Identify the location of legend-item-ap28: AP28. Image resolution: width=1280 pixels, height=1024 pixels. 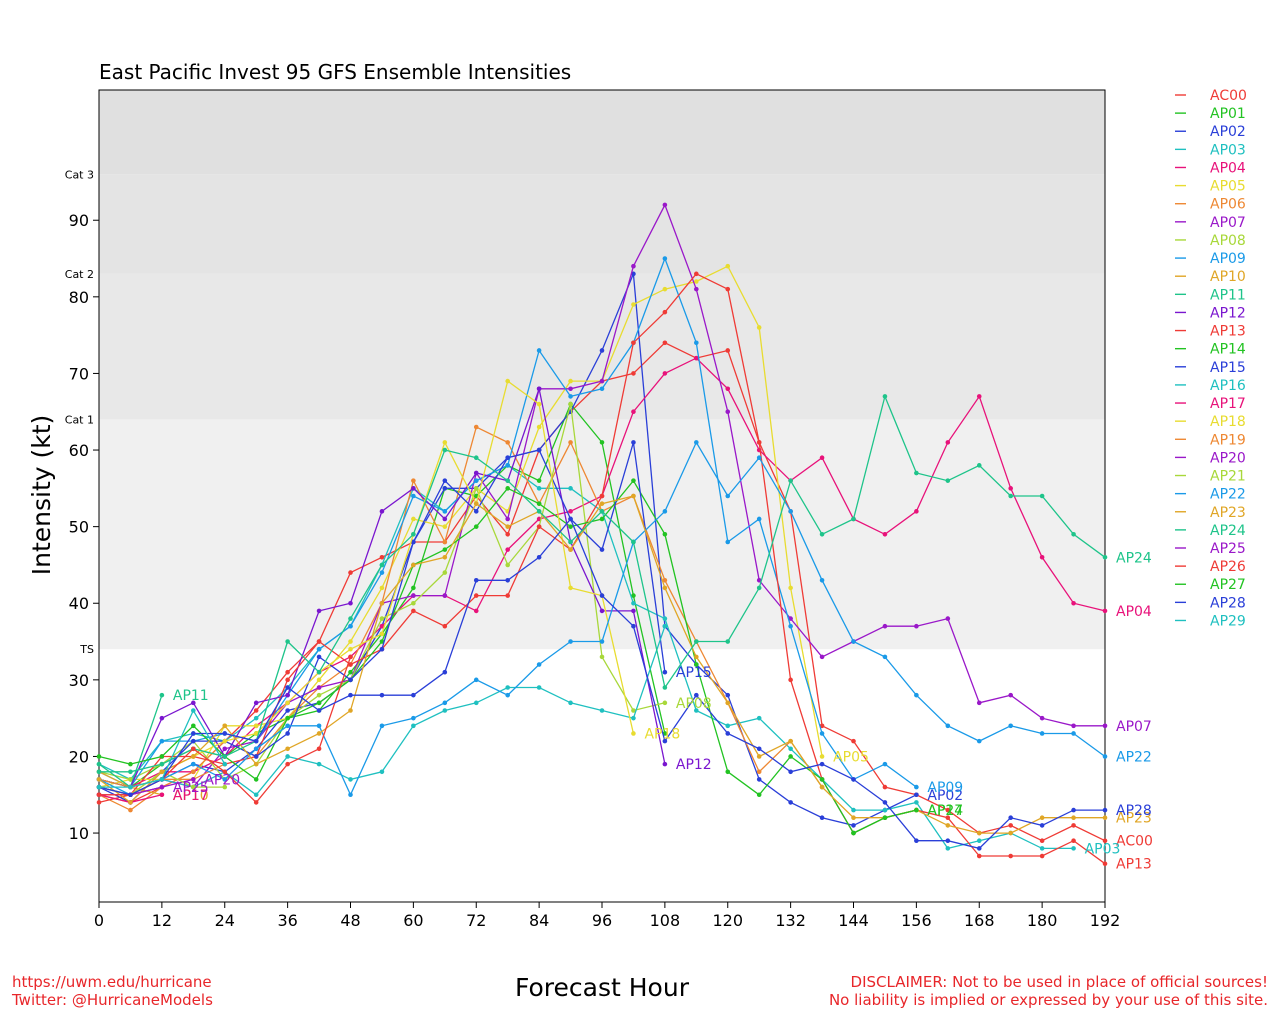
(1210, 603).